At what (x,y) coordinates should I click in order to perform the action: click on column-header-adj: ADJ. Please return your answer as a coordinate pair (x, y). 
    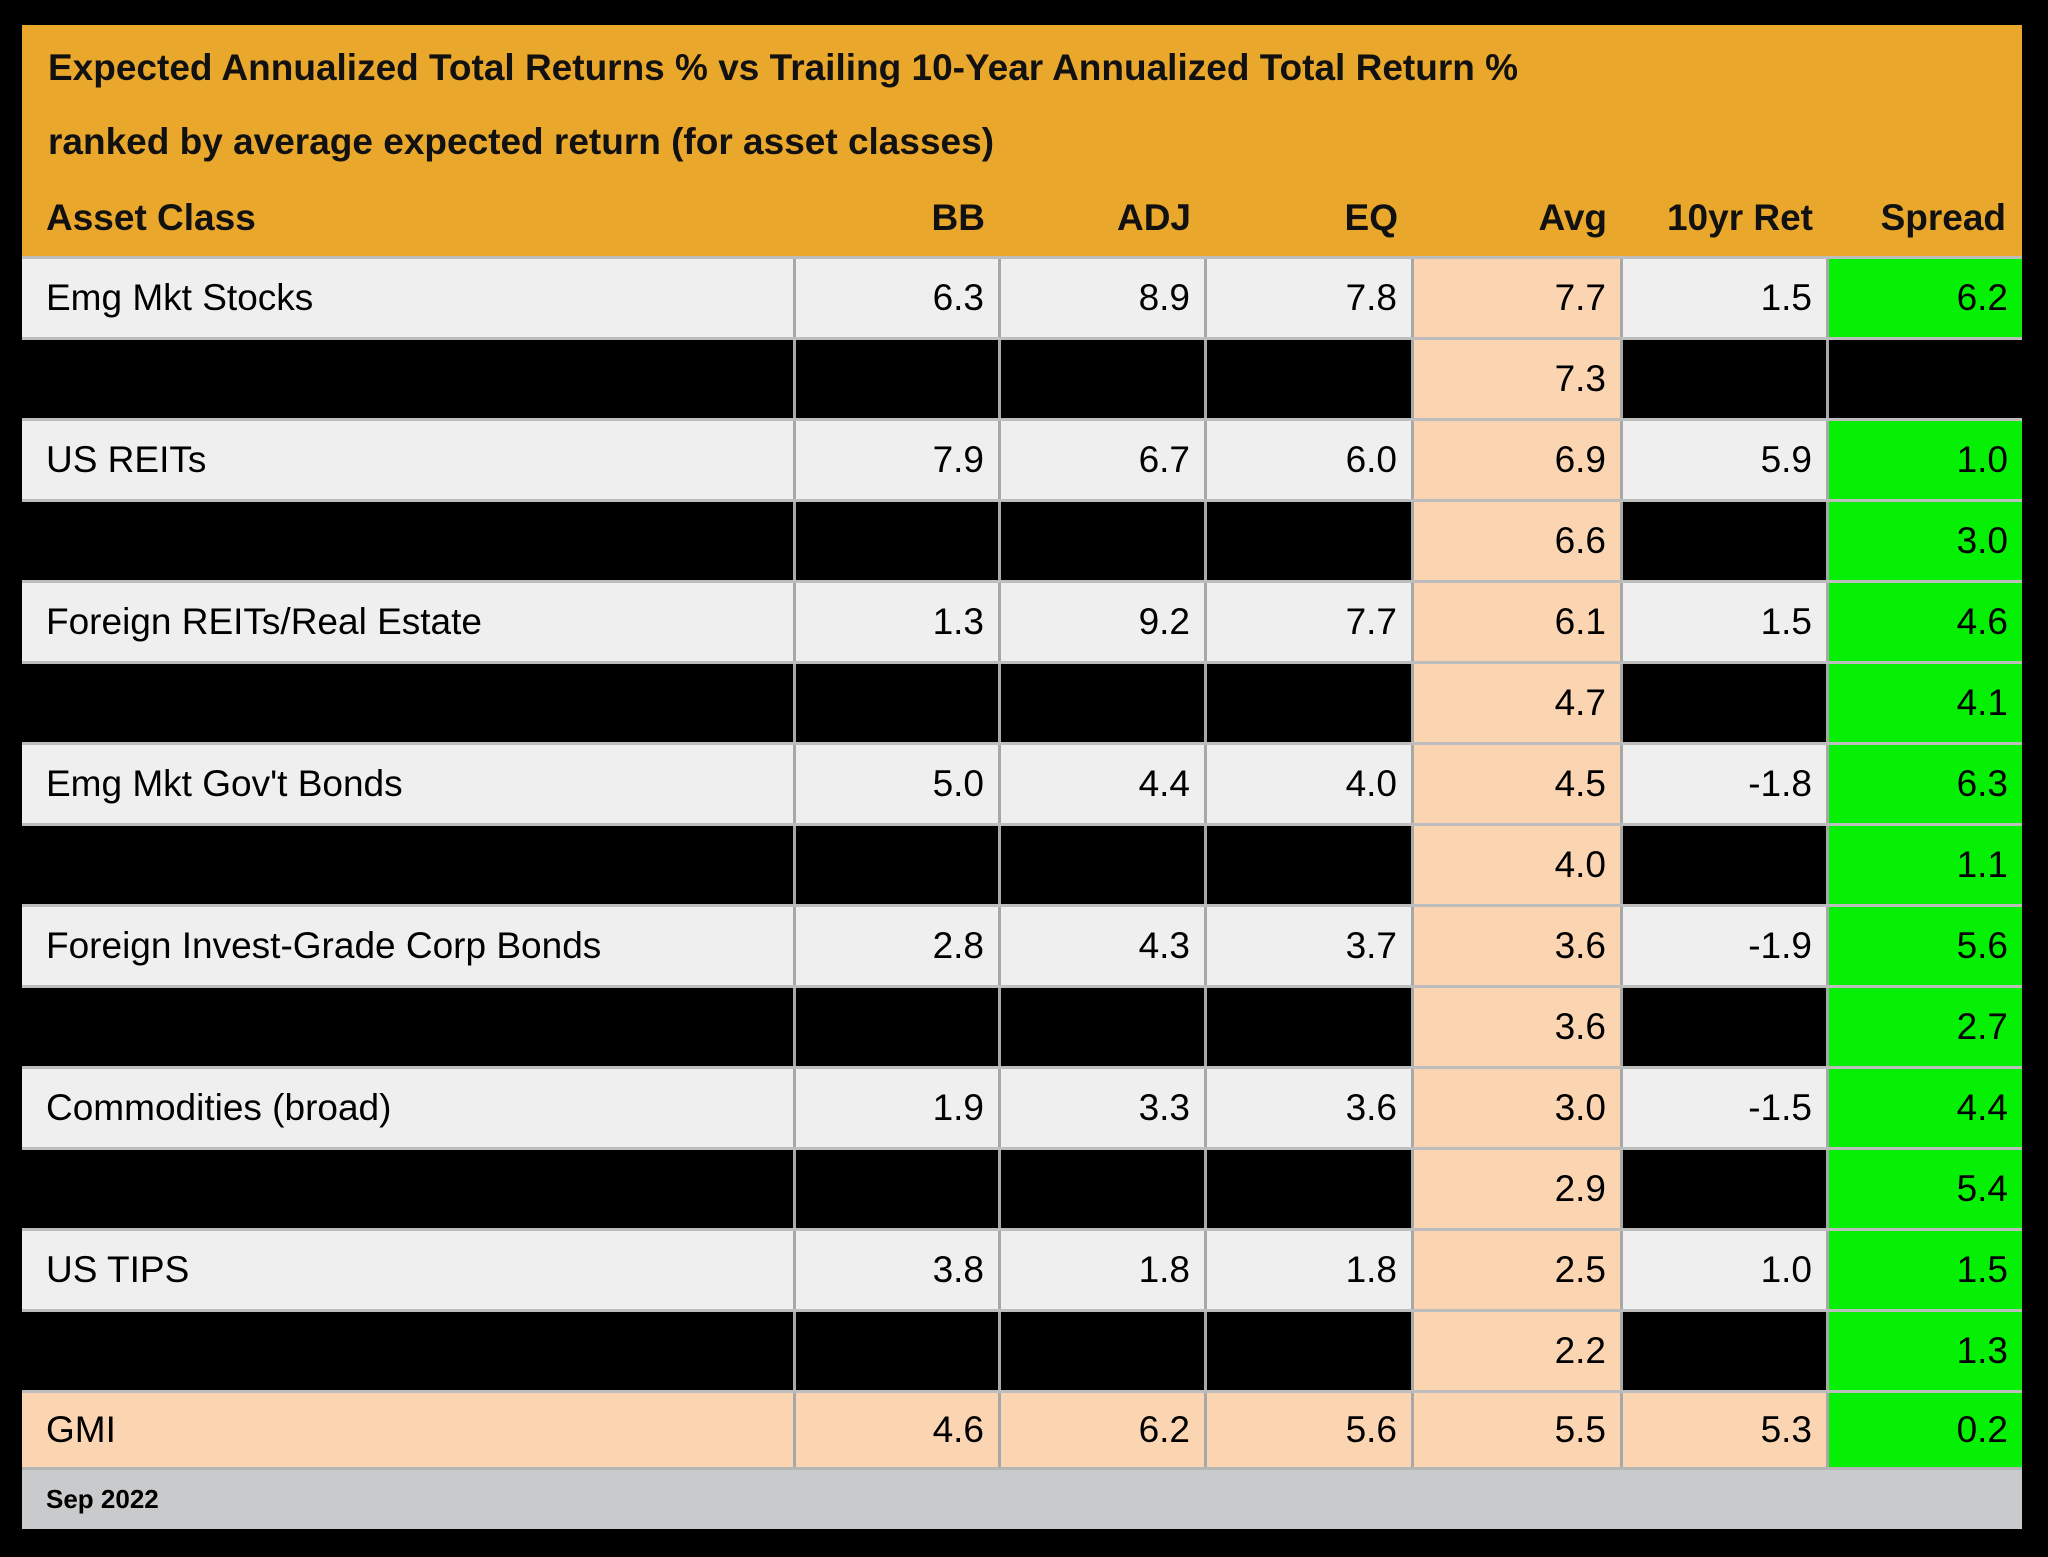
    Looking at the image, I should click on (1153, 217).